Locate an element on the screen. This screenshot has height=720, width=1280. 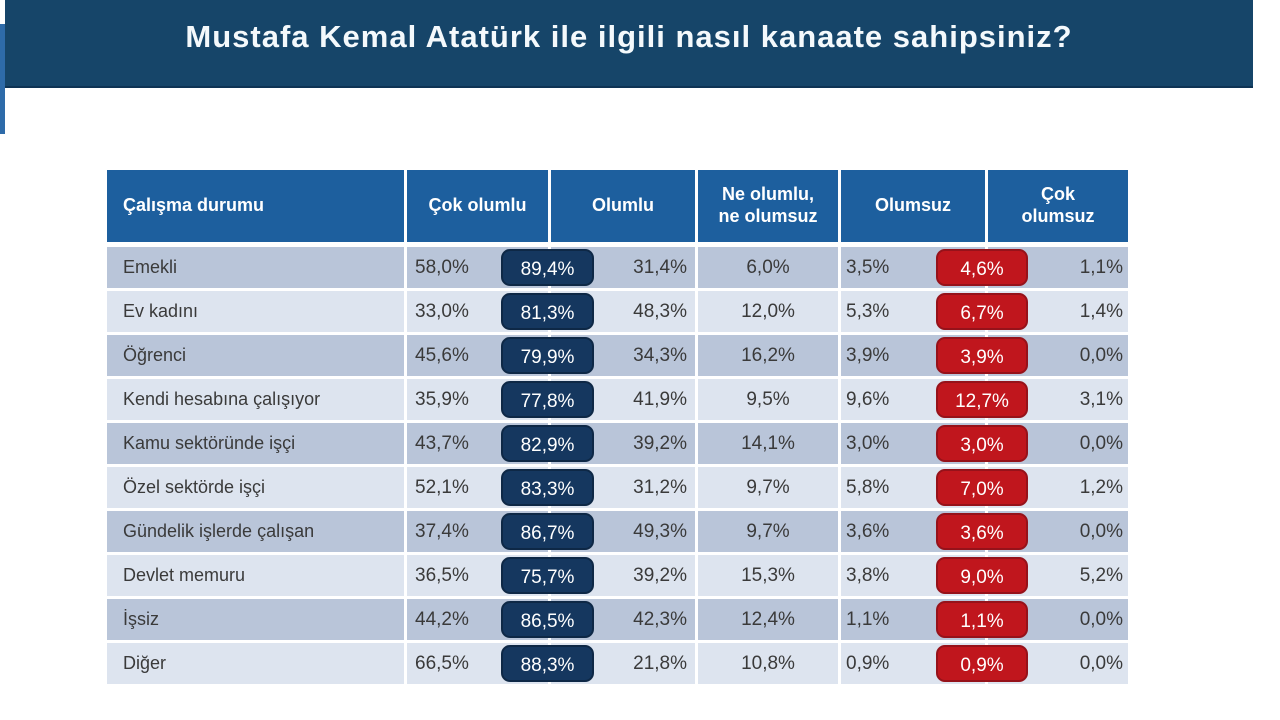
total-negative-badge: 1,1% is located at coordinates (982, 619).